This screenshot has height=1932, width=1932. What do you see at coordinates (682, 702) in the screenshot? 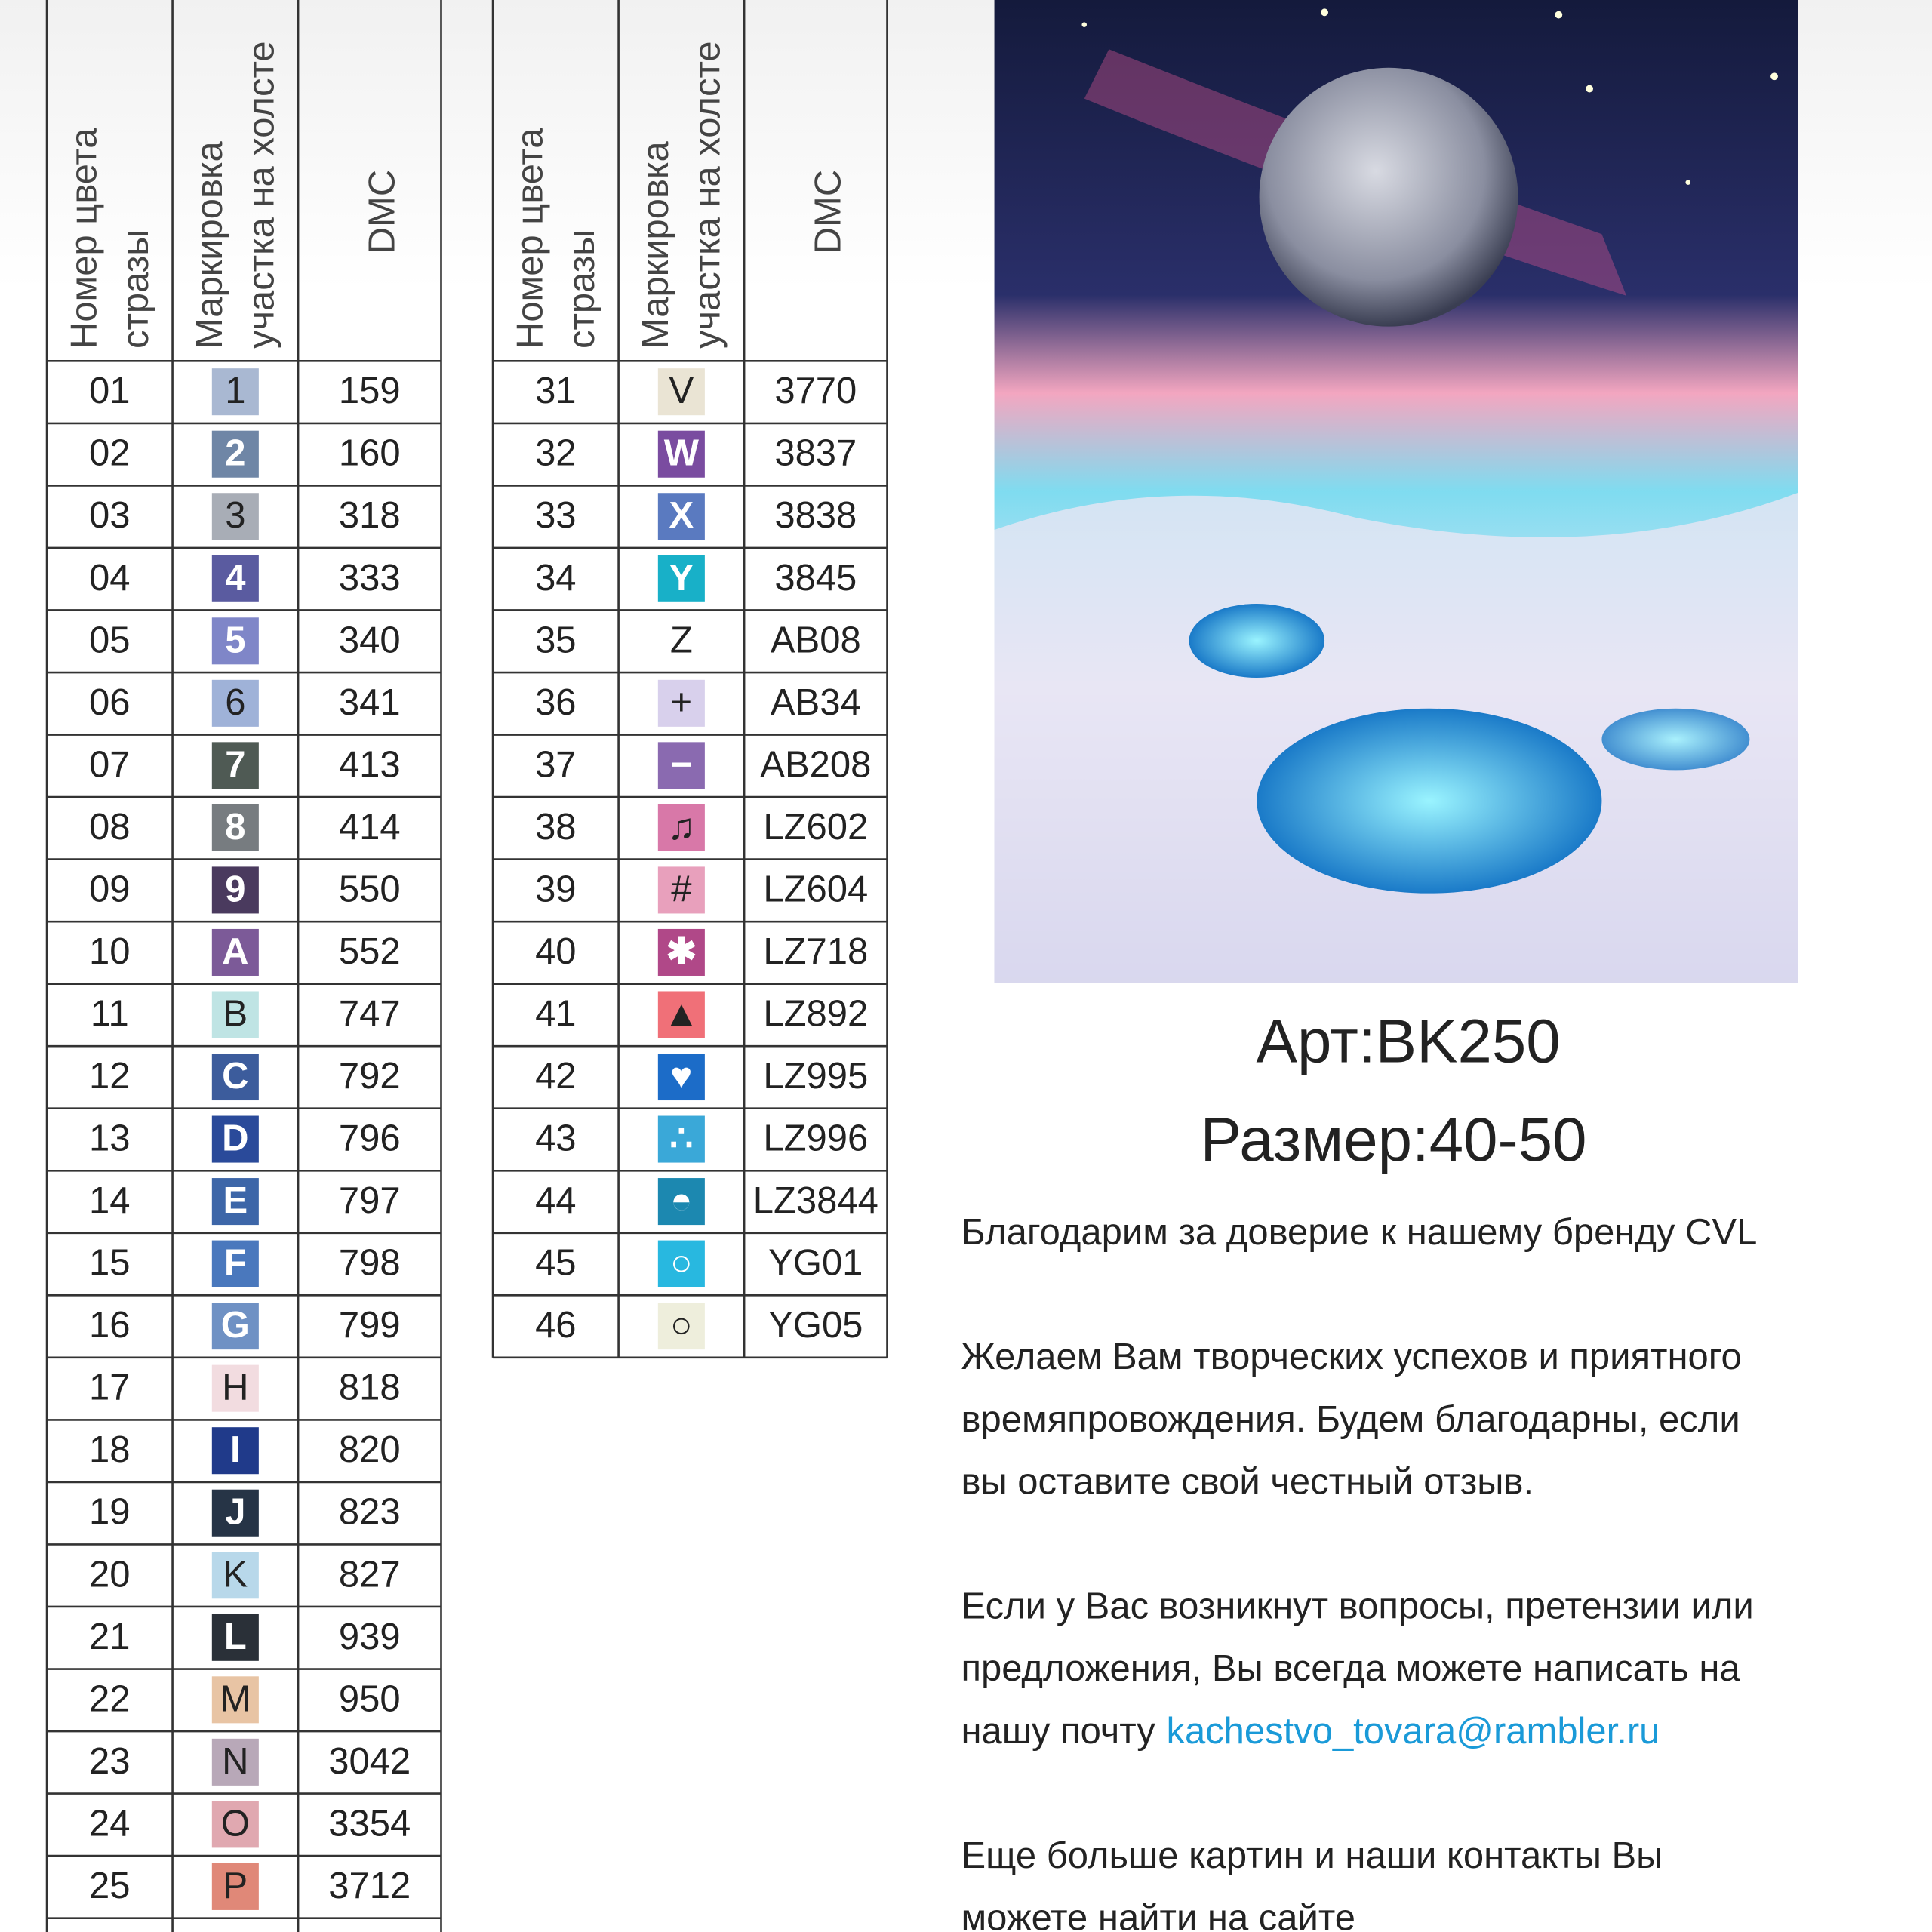
I see `marker-symbol: +` at bounding box center [682, 702].